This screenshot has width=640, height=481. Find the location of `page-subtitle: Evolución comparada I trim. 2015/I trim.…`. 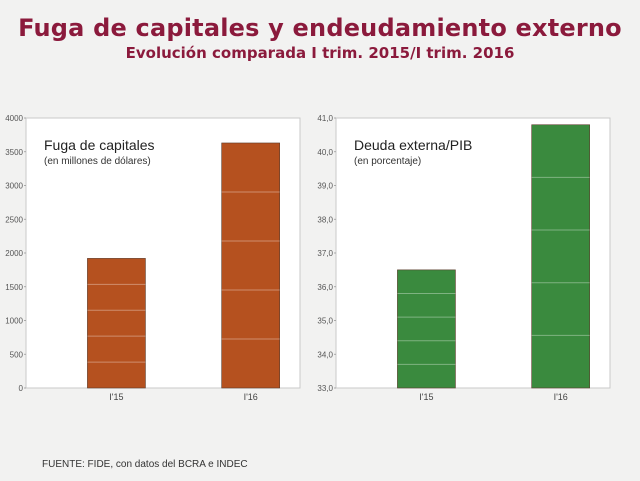

page-subtitle: Evolución comparada I trim. 2015/I trim.… is located at coordinates (320, 53).